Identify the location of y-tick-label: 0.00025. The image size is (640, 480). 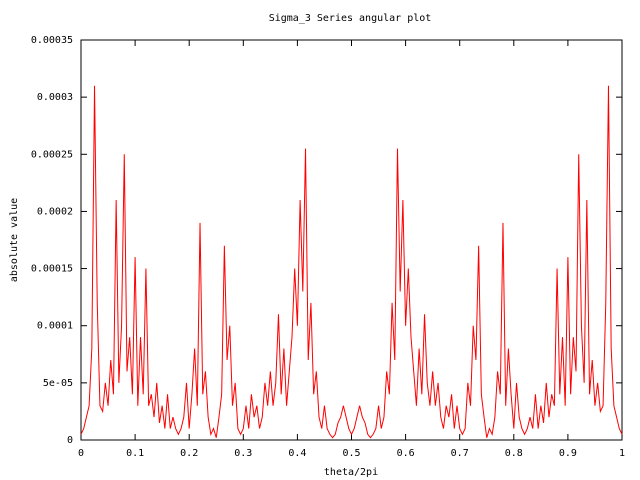
(52, 154).